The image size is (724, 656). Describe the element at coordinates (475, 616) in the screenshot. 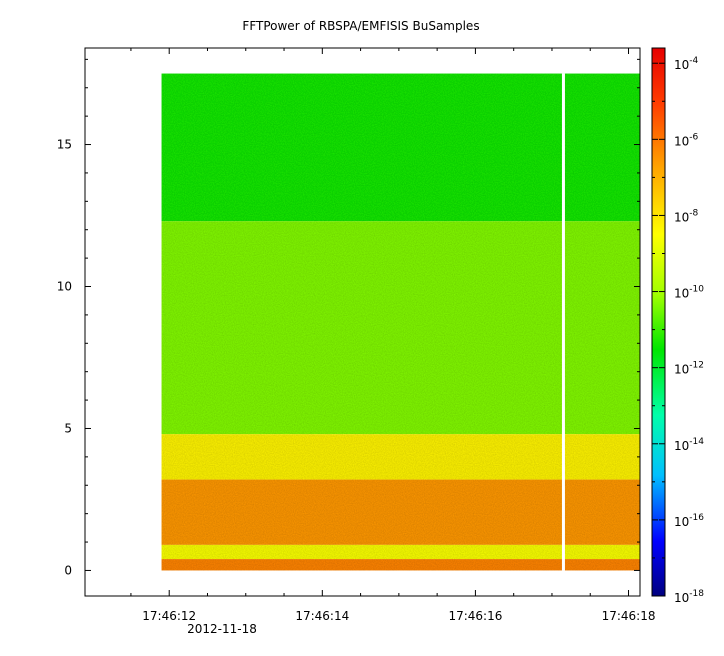

I see `x-tick-label: 17:46:16` at that location.